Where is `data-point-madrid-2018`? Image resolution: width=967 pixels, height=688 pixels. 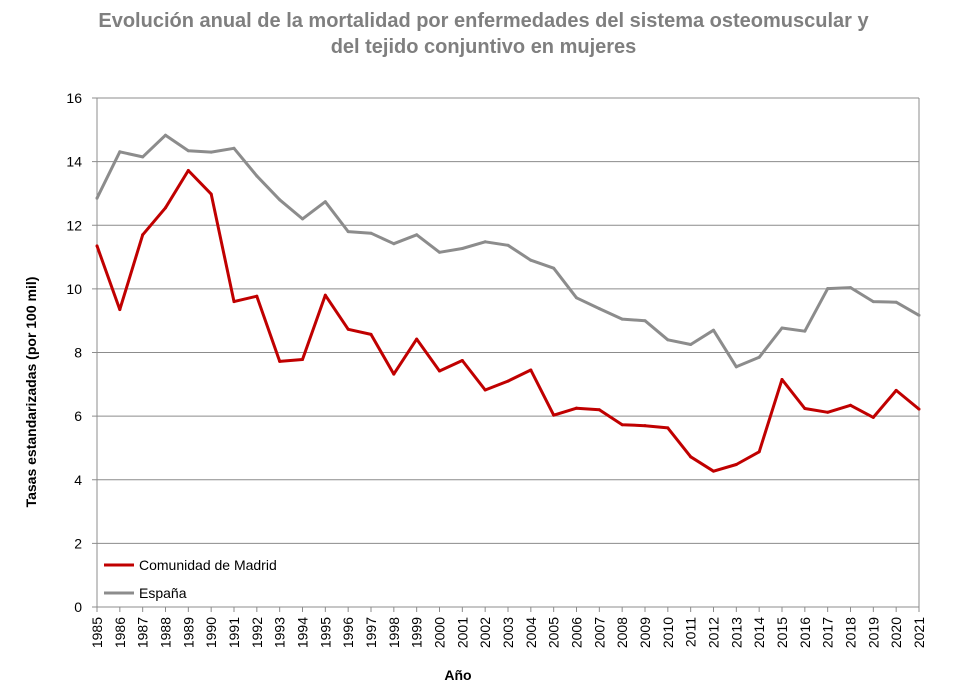 data-point-madrid-2018 is located at coordinates (850, 405).